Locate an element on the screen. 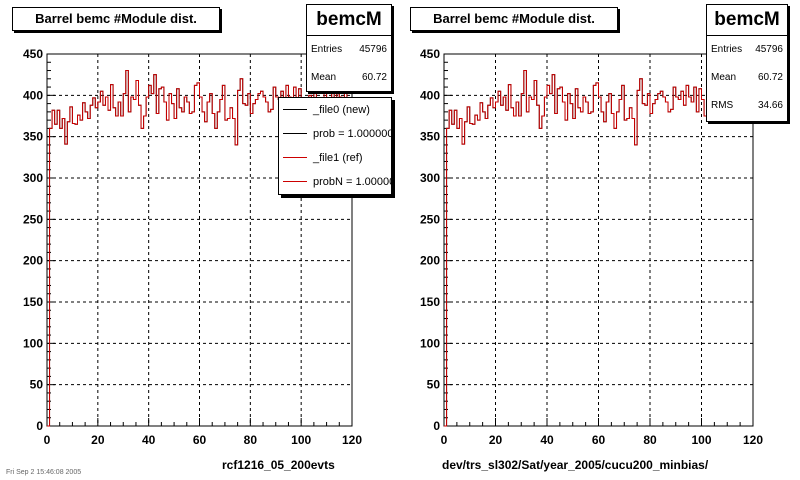 This screenshot has height=480, width=800. legend-entry-probn: probN = 1.000000 is located at coordinates (335, 182).